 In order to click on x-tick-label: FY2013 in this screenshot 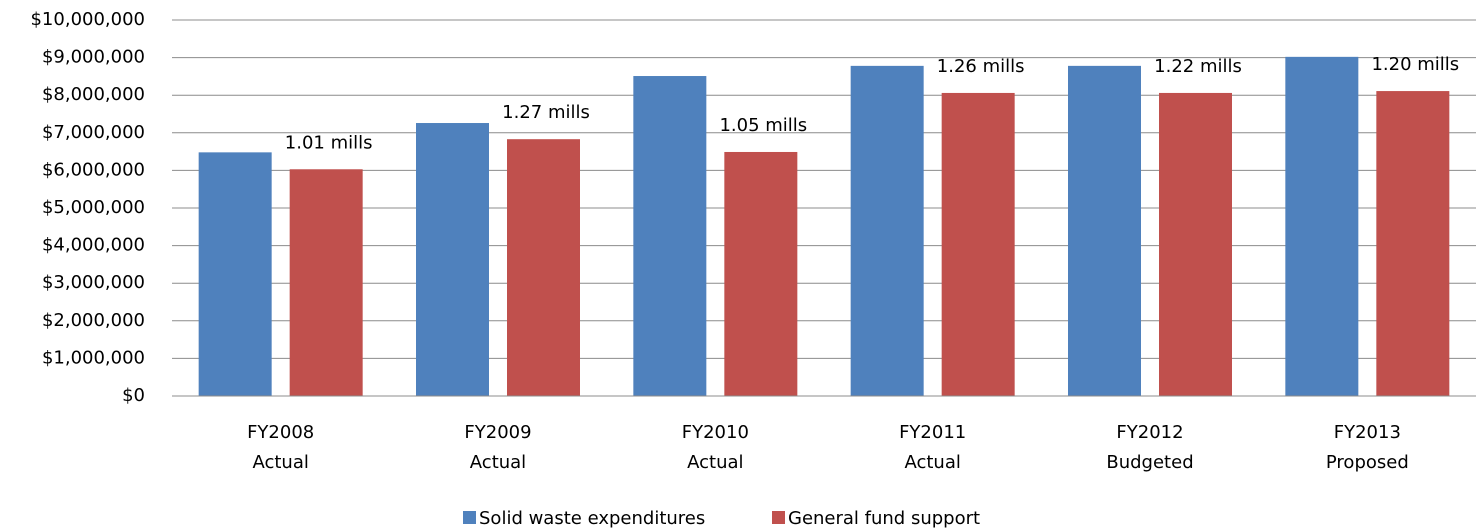, I will do `click(1367, 432)`.